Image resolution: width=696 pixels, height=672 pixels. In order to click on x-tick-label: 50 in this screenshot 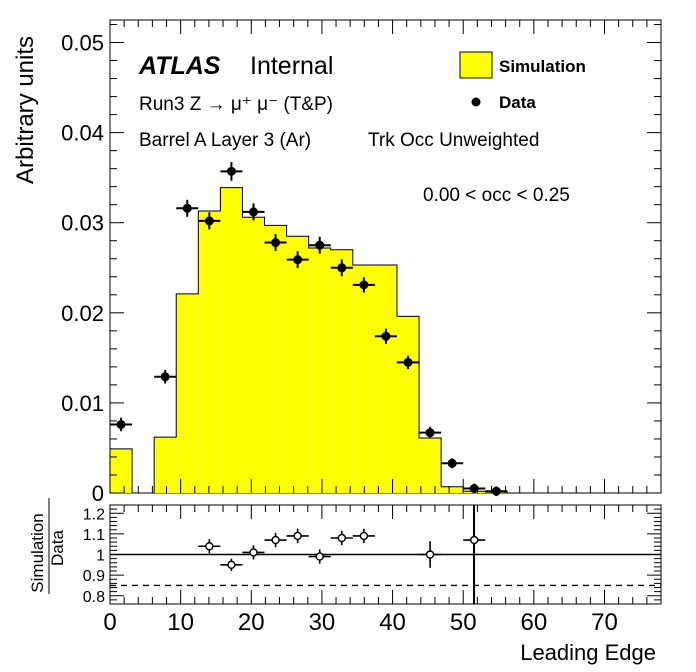, I will do `click(463, 622)`.